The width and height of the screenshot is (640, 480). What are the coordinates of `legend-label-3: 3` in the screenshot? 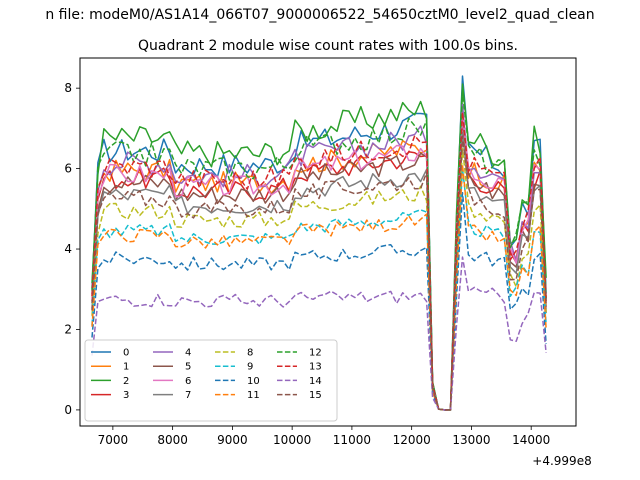 It's located at (126, 395).